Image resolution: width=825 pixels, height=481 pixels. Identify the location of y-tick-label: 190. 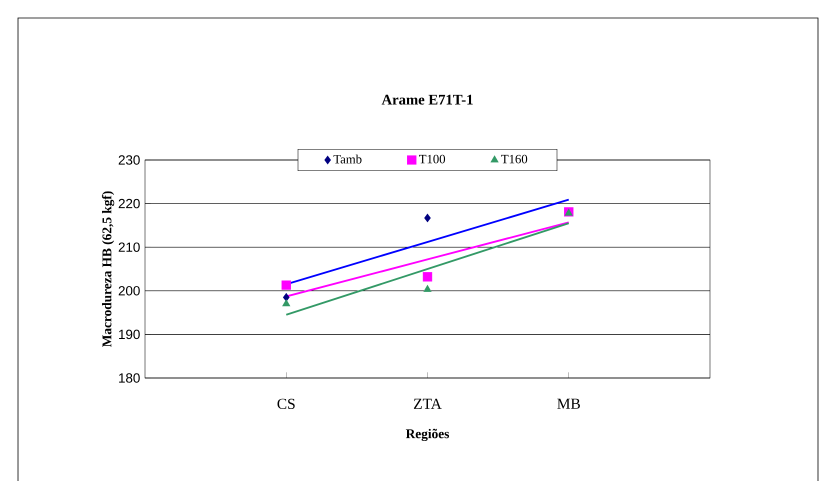
(129, 335).